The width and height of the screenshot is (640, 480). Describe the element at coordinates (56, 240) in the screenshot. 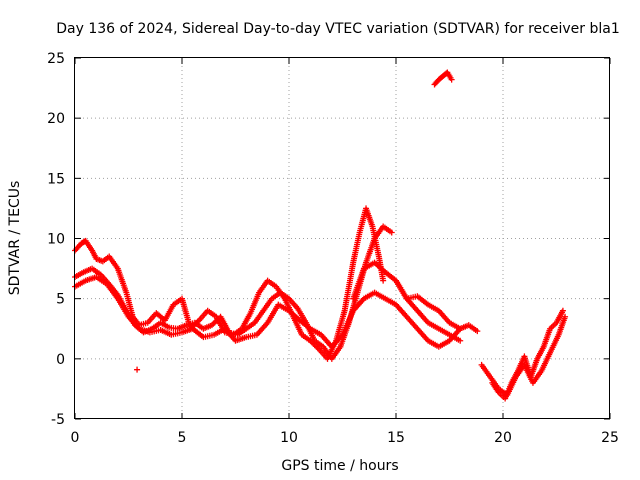

I see `y-tick-label: 10` at that location.